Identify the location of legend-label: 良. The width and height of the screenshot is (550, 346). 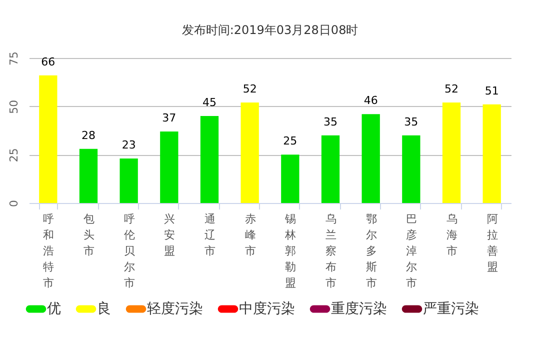
(104, 309).